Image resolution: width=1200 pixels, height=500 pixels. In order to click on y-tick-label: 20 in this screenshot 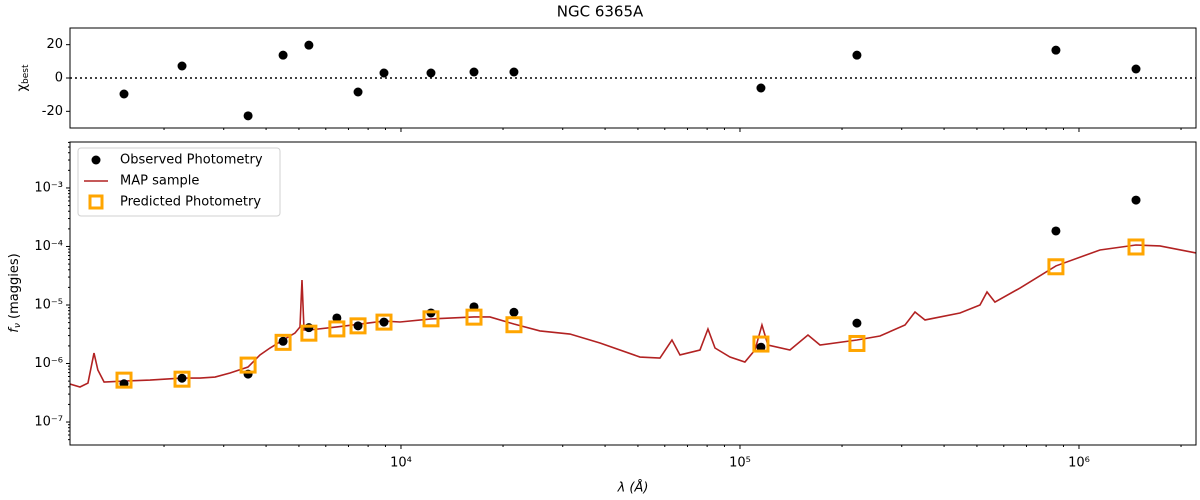, I will do `click(54, 44)`.